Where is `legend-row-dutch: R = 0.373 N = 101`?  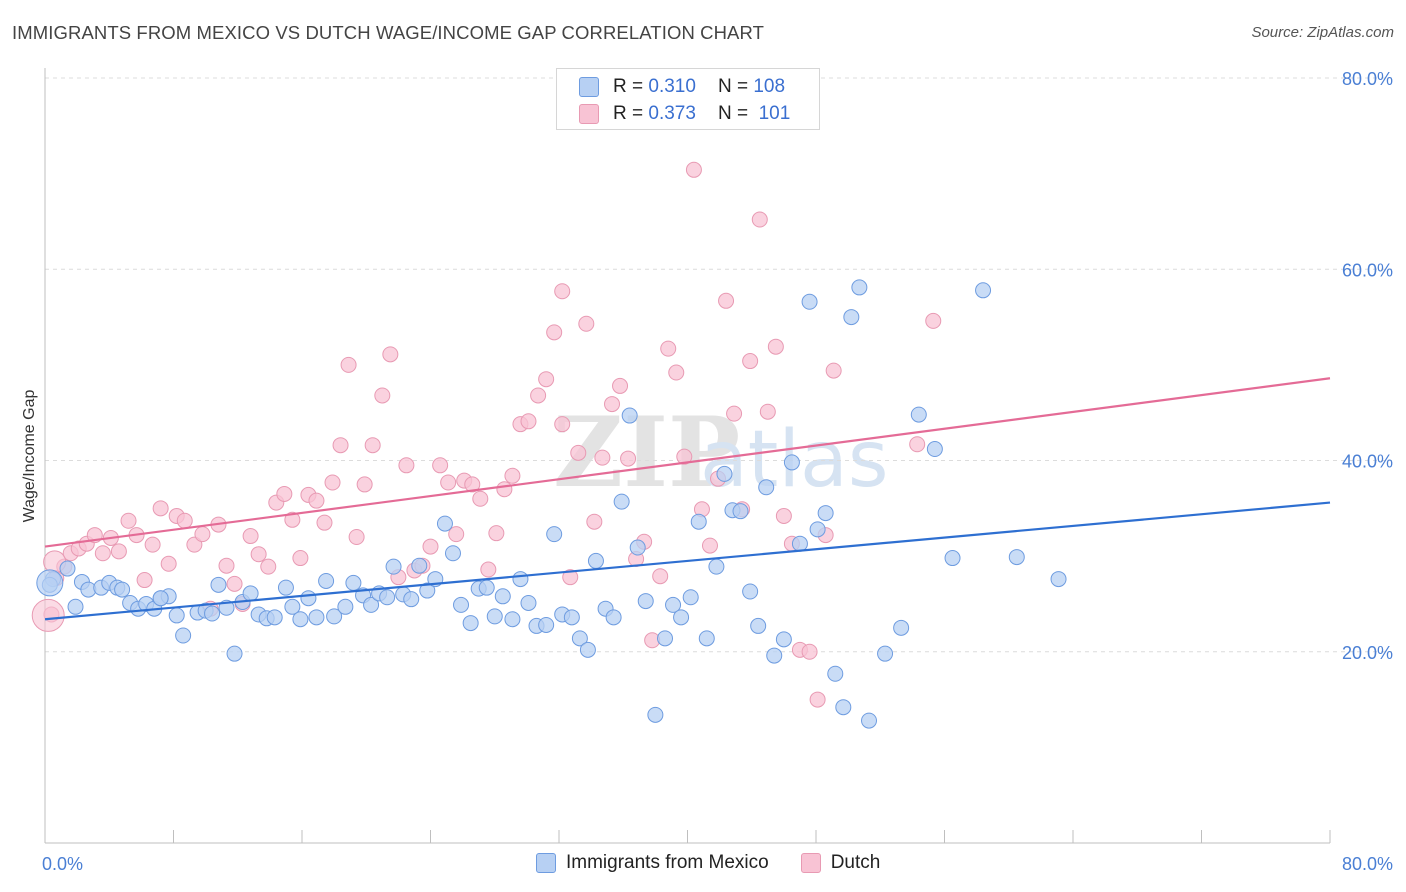 legend-row-dutch: R = 0.373 N = 101 is located at coordinates (684, 114).